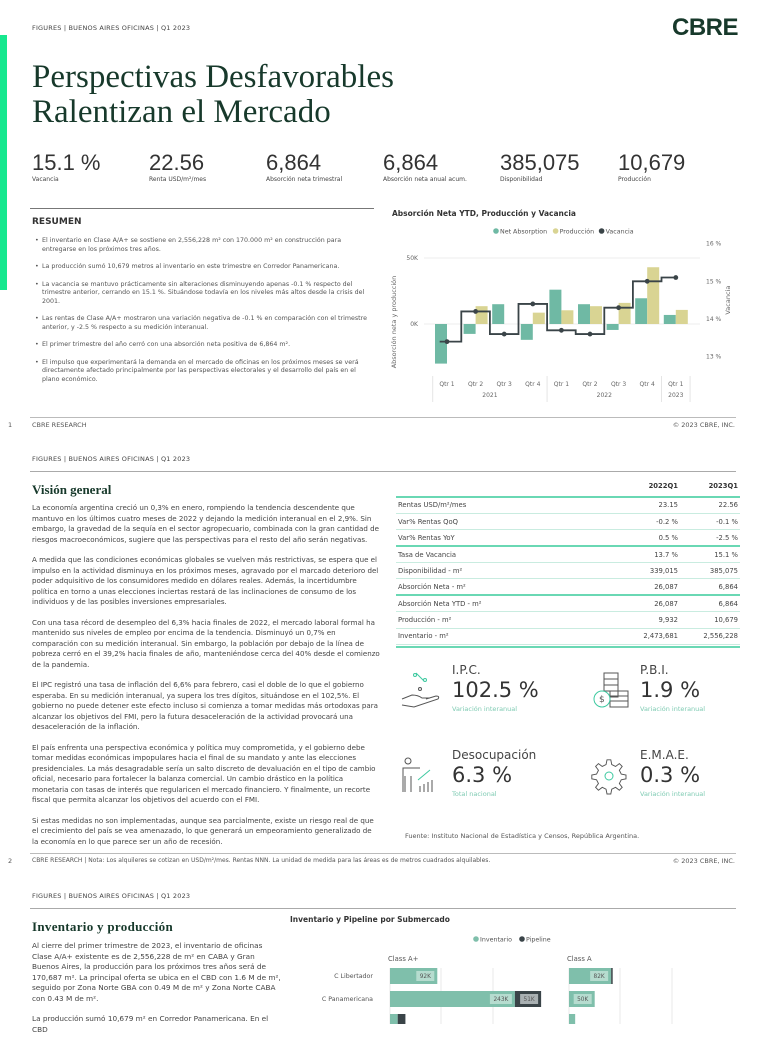 The image size is (768, 1045). What do you see at coordinates (495, 620) in the screenshot?
I see `table-cell: Producción - m²` at bounding box center [495, 620].